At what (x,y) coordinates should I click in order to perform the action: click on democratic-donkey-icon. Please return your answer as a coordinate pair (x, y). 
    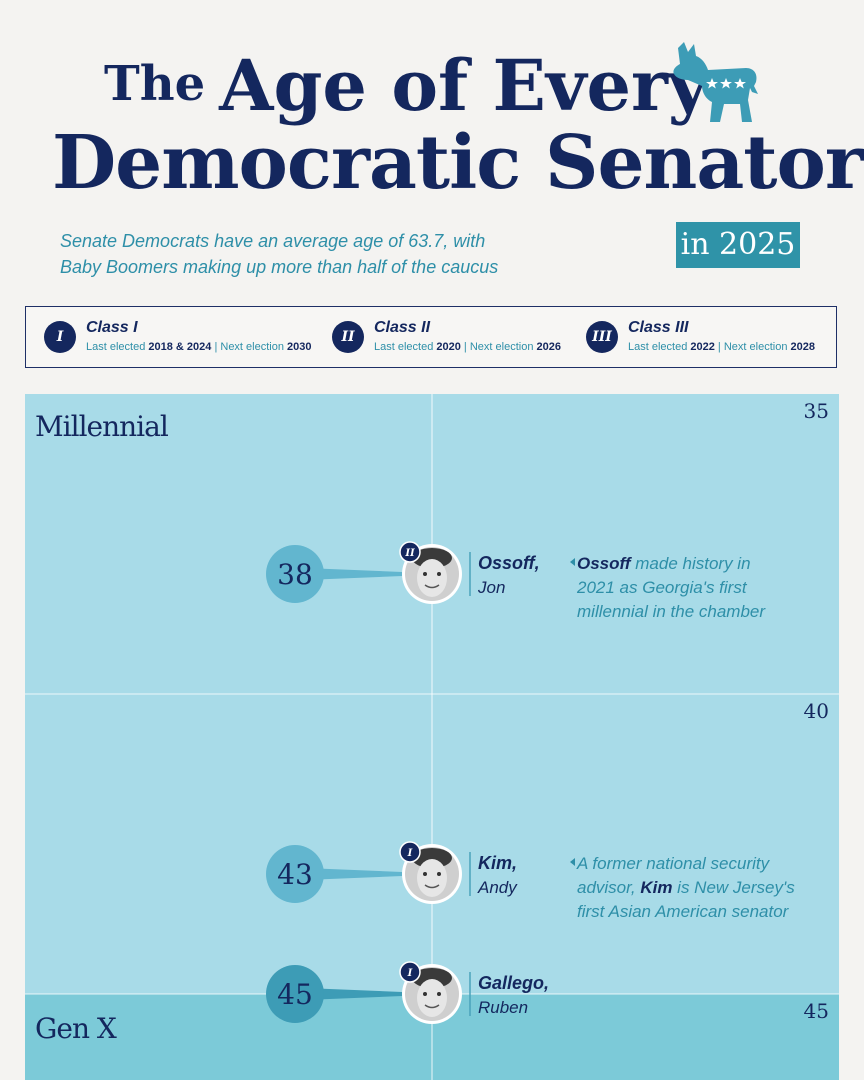
    Looking at the image, I should click on (715, 82).